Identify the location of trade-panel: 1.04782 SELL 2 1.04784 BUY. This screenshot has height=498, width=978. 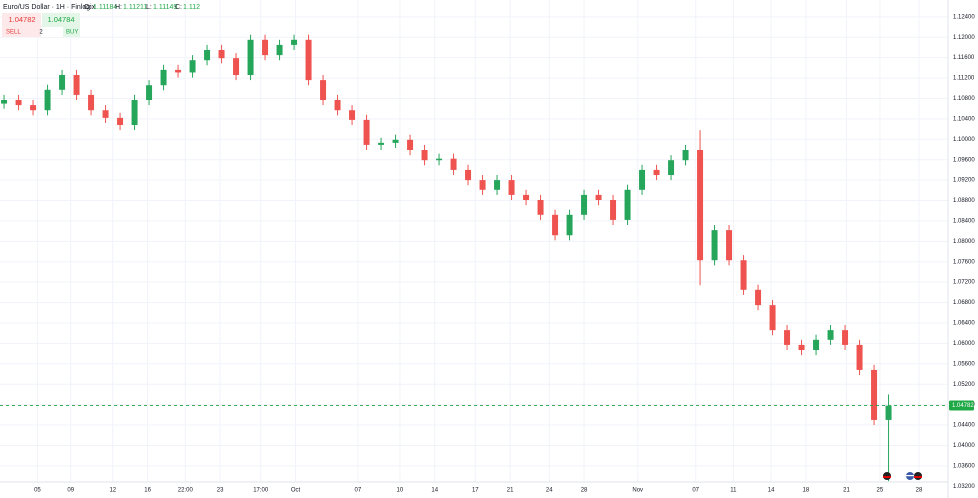
(41, 25).